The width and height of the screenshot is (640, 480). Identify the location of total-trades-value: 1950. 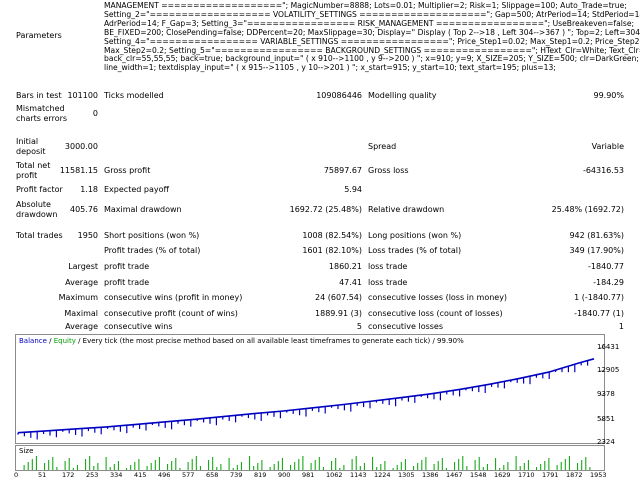
(87, 235).